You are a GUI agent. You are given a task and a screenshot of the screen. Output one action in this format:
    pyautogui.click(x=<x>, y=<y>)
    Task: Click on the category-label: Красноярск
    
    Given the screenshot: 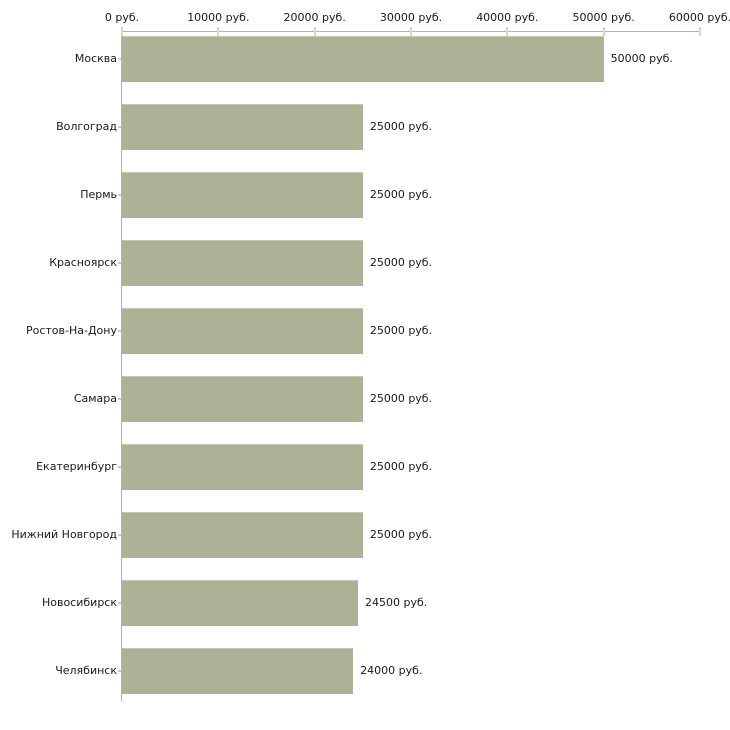 What is the action you would take?
    pyautogui.click(x=83, y=262)
    